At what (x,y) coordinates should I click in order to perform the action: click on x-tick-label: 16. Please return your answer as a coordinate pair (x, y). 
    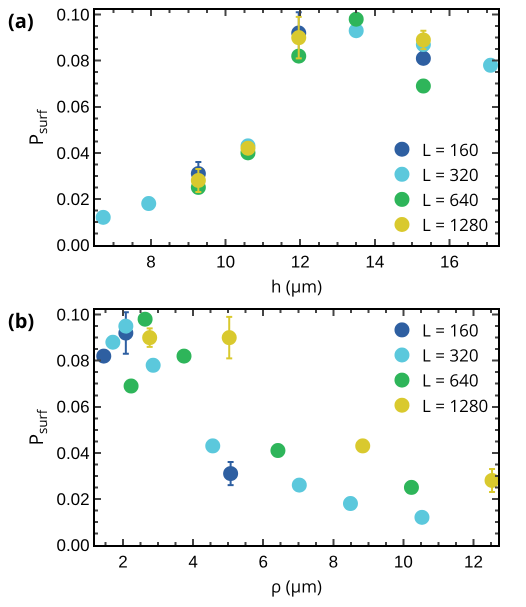
    Looking at the image, I should click on (449, 262).